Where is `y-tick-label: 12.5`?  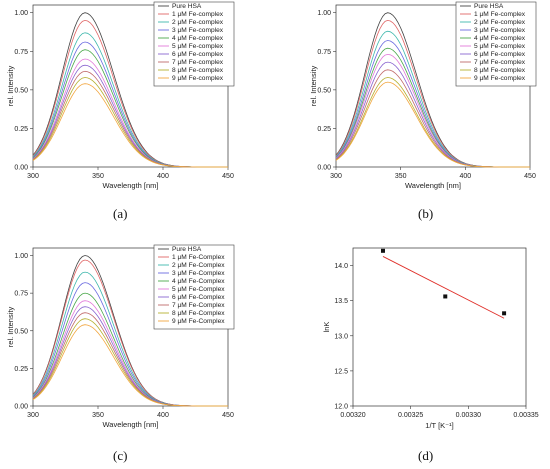 y-tick-label: 12.5 is located at coordinates (341, 371).